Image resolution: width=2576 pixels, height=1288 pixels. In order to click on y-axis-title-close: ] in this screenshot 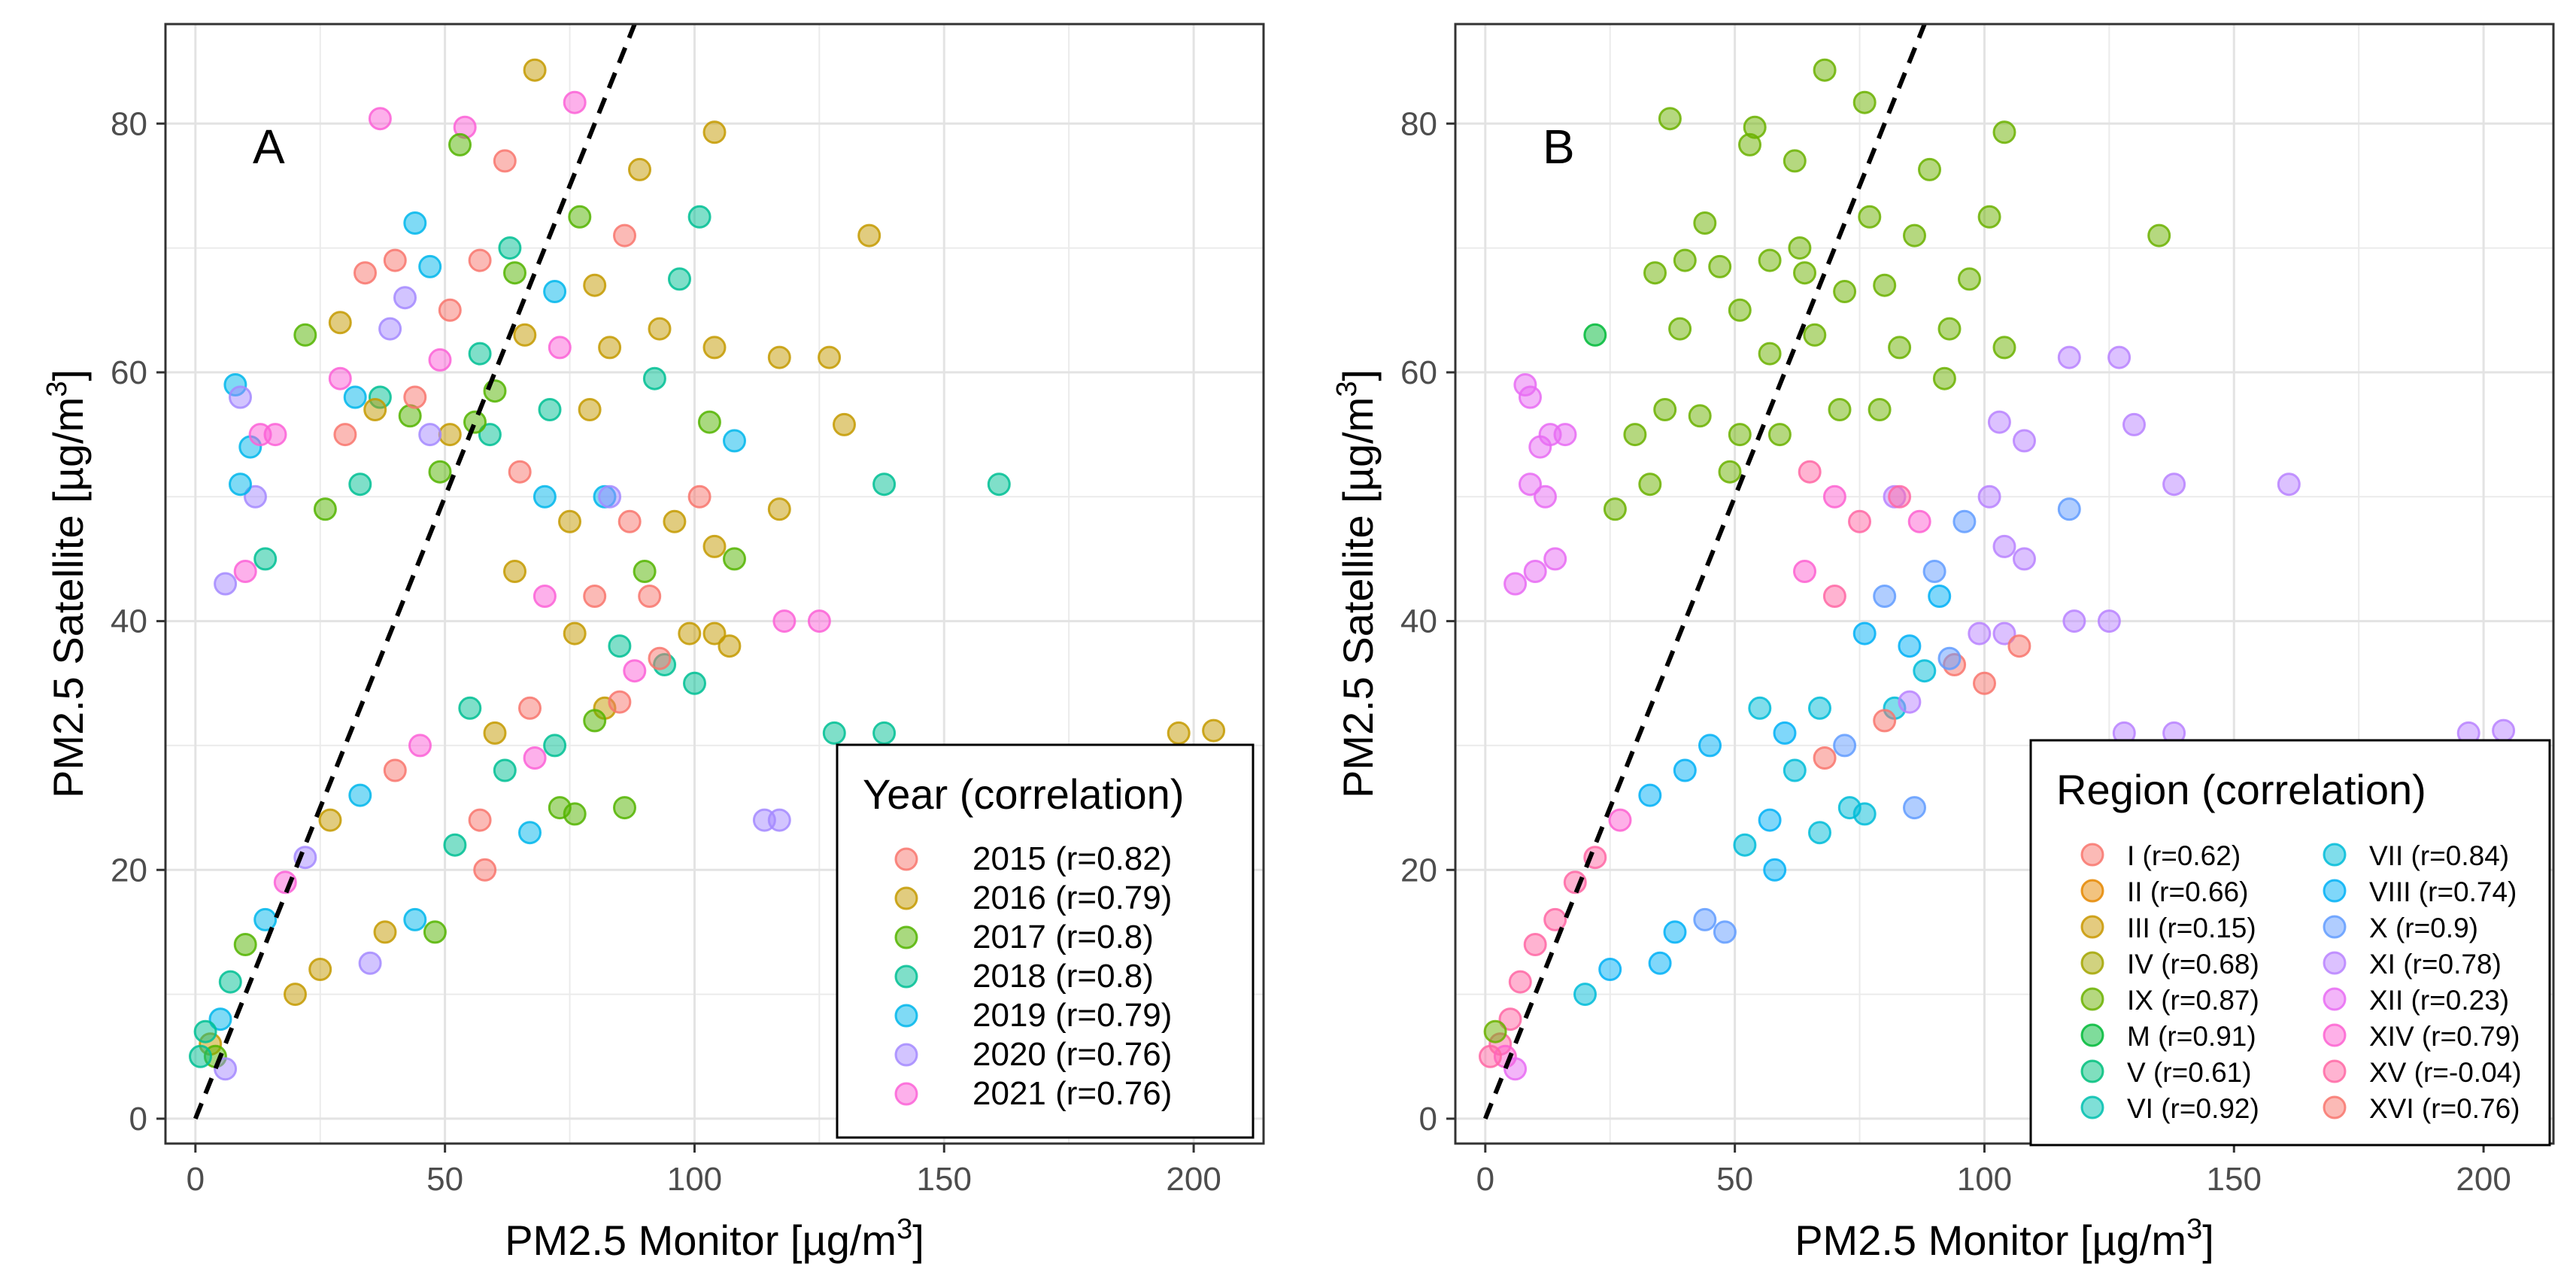, I will do `click(1358, 375)`.